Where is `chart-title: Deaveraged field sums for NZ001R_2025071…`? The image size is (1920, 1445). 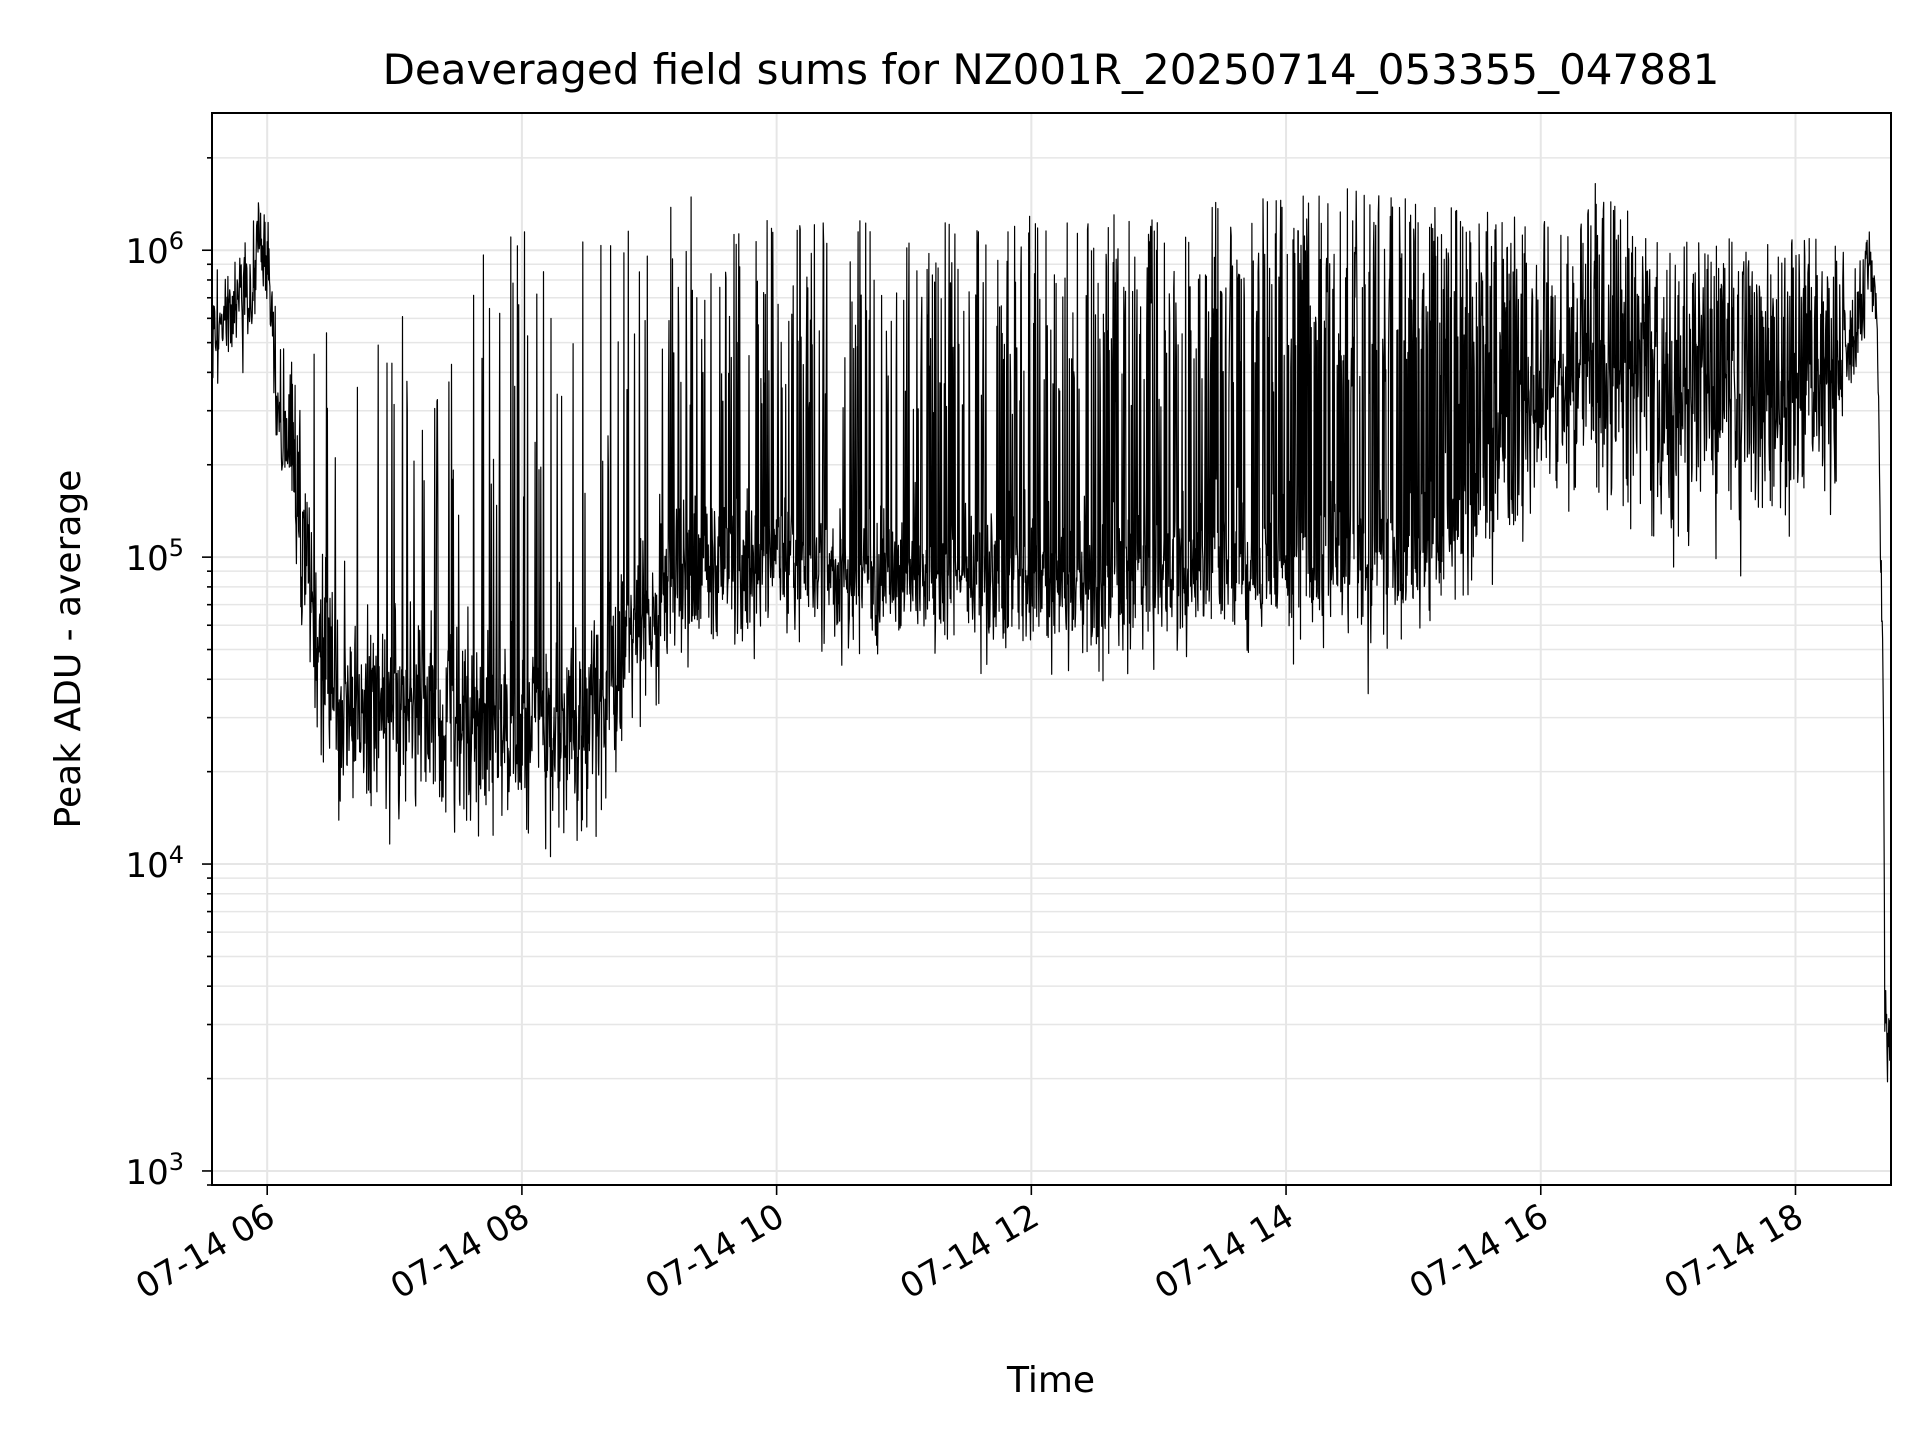
chart-title: Deaveraged field sums for NZ001R_2025071… is located at coordinates (1051, 69).